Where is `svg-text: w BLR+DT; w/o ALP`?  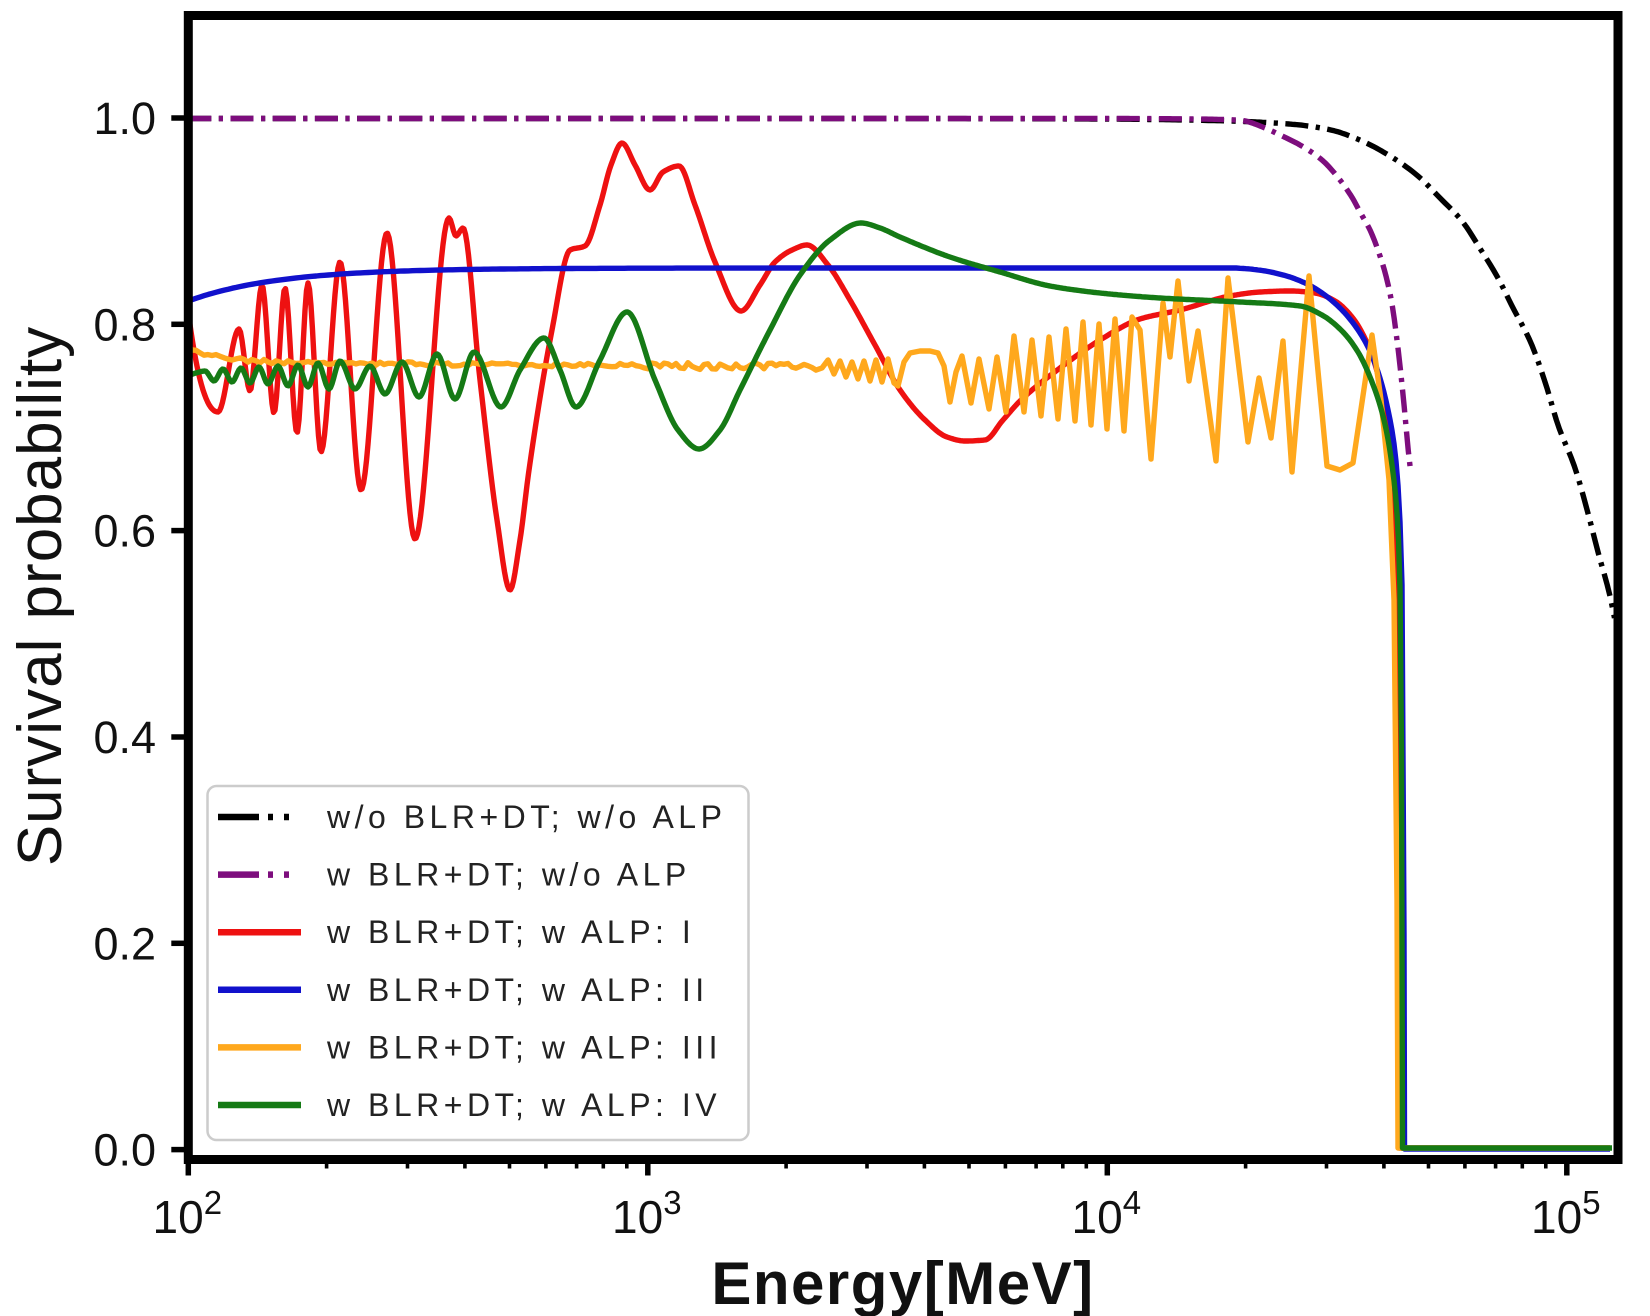 svg-text: w BLR+DT; w/o ALP is located at coordinates (508, 875).